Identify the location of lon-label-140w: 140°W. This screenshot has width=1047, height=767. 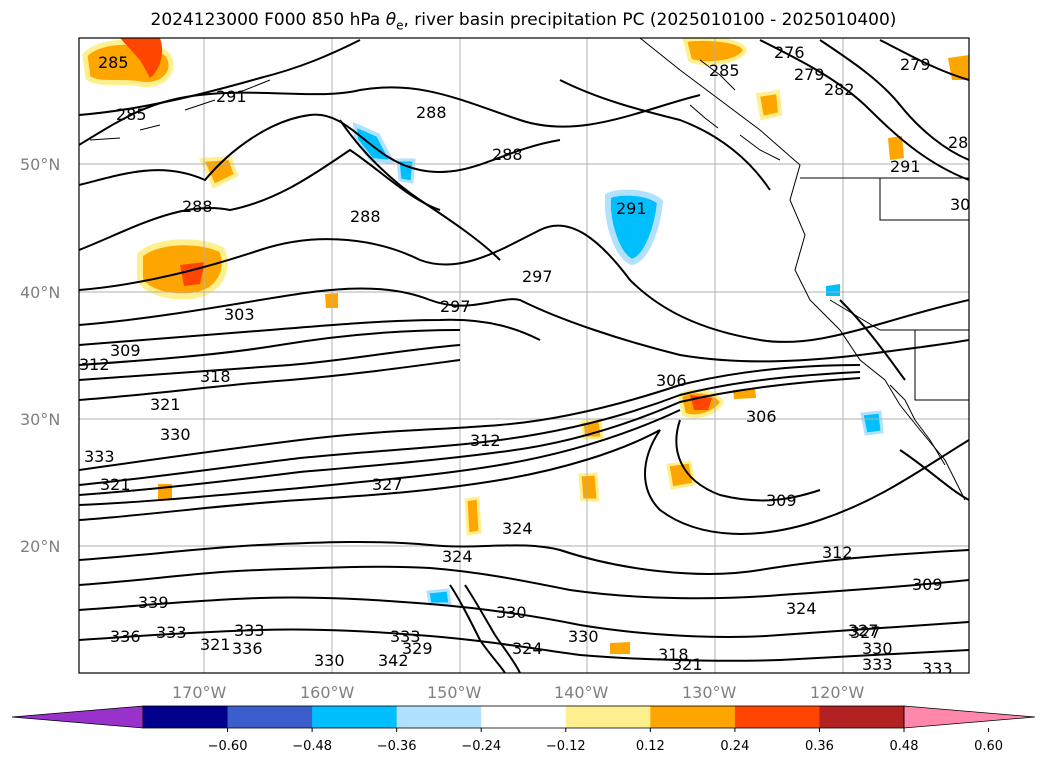
(581, 692).